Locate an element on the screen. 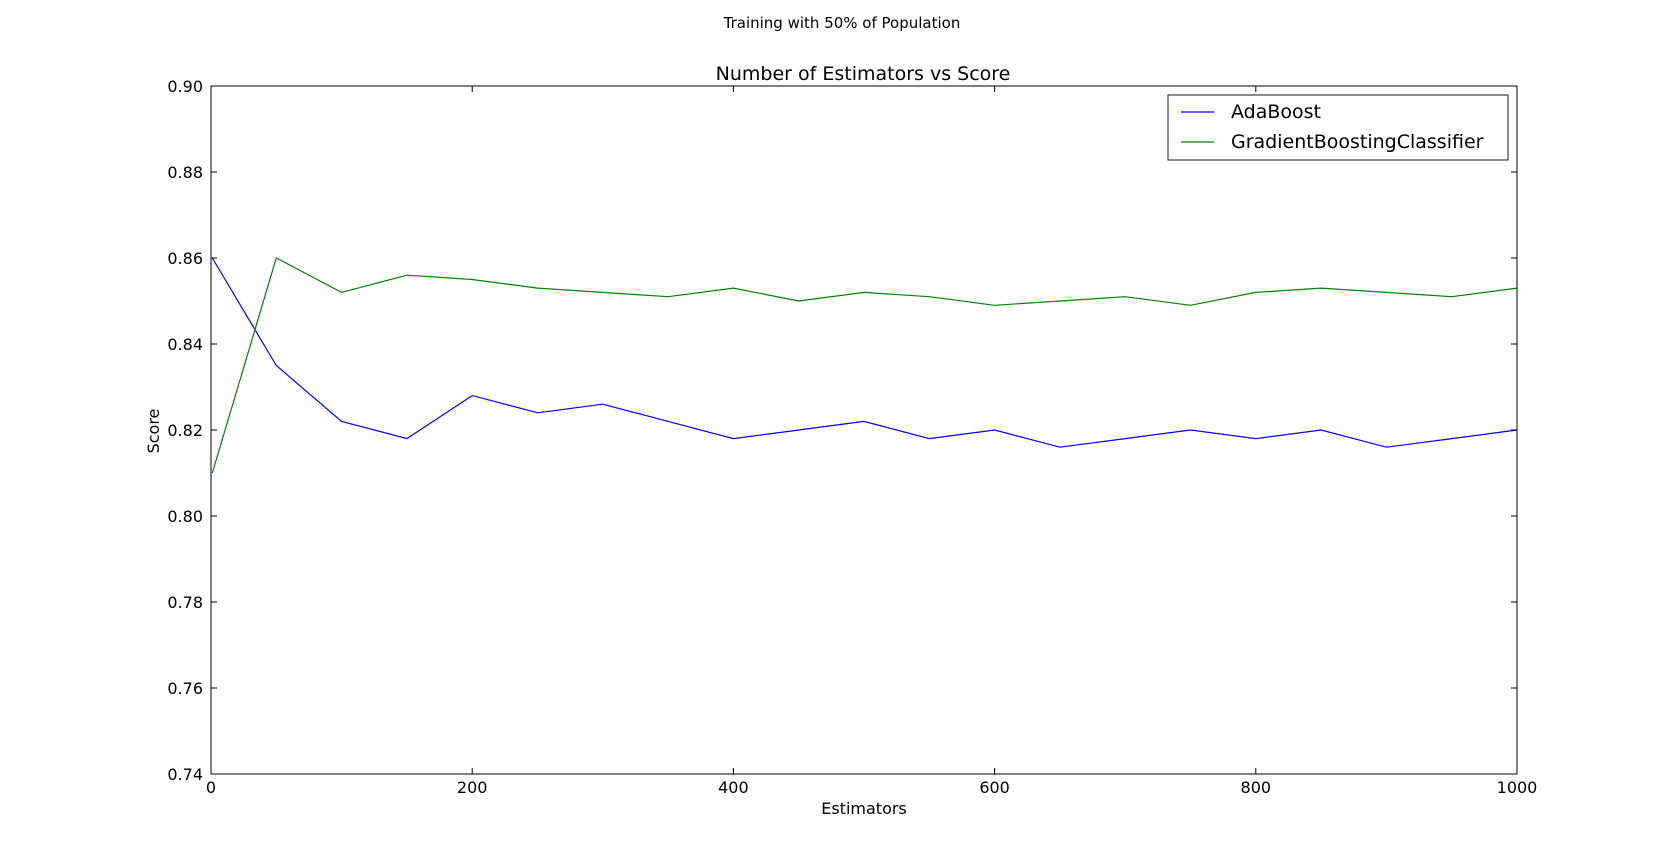  y-axis-label: Score is located at coordinates (153, 431).